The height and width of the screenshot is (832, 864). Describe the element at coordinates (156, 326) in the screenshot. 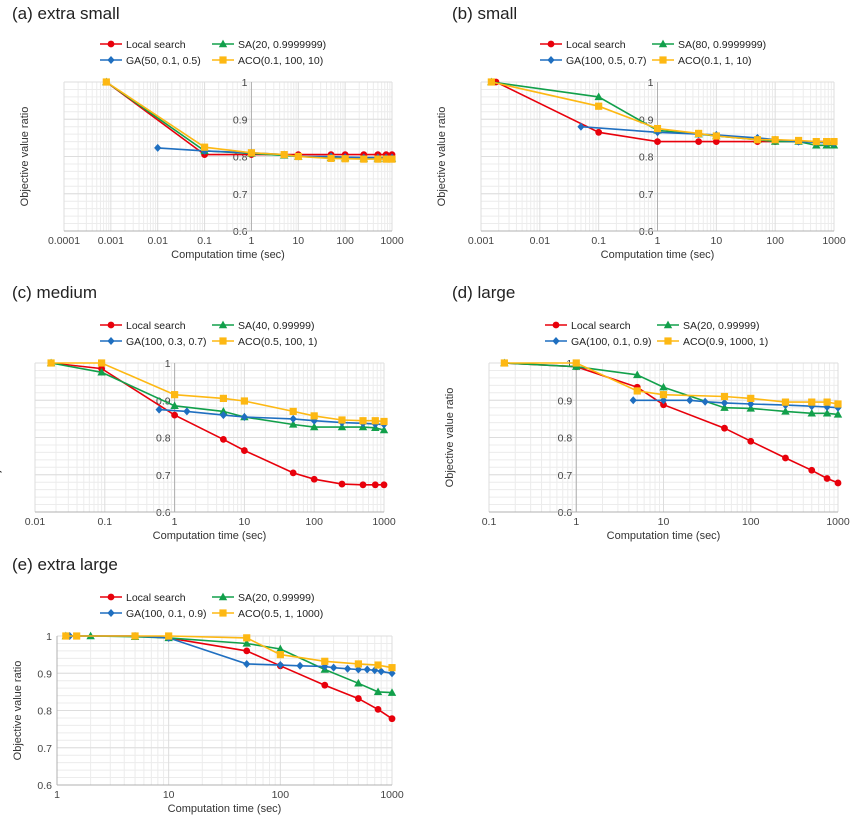

I see `legend-label-local: Local search` at that location.